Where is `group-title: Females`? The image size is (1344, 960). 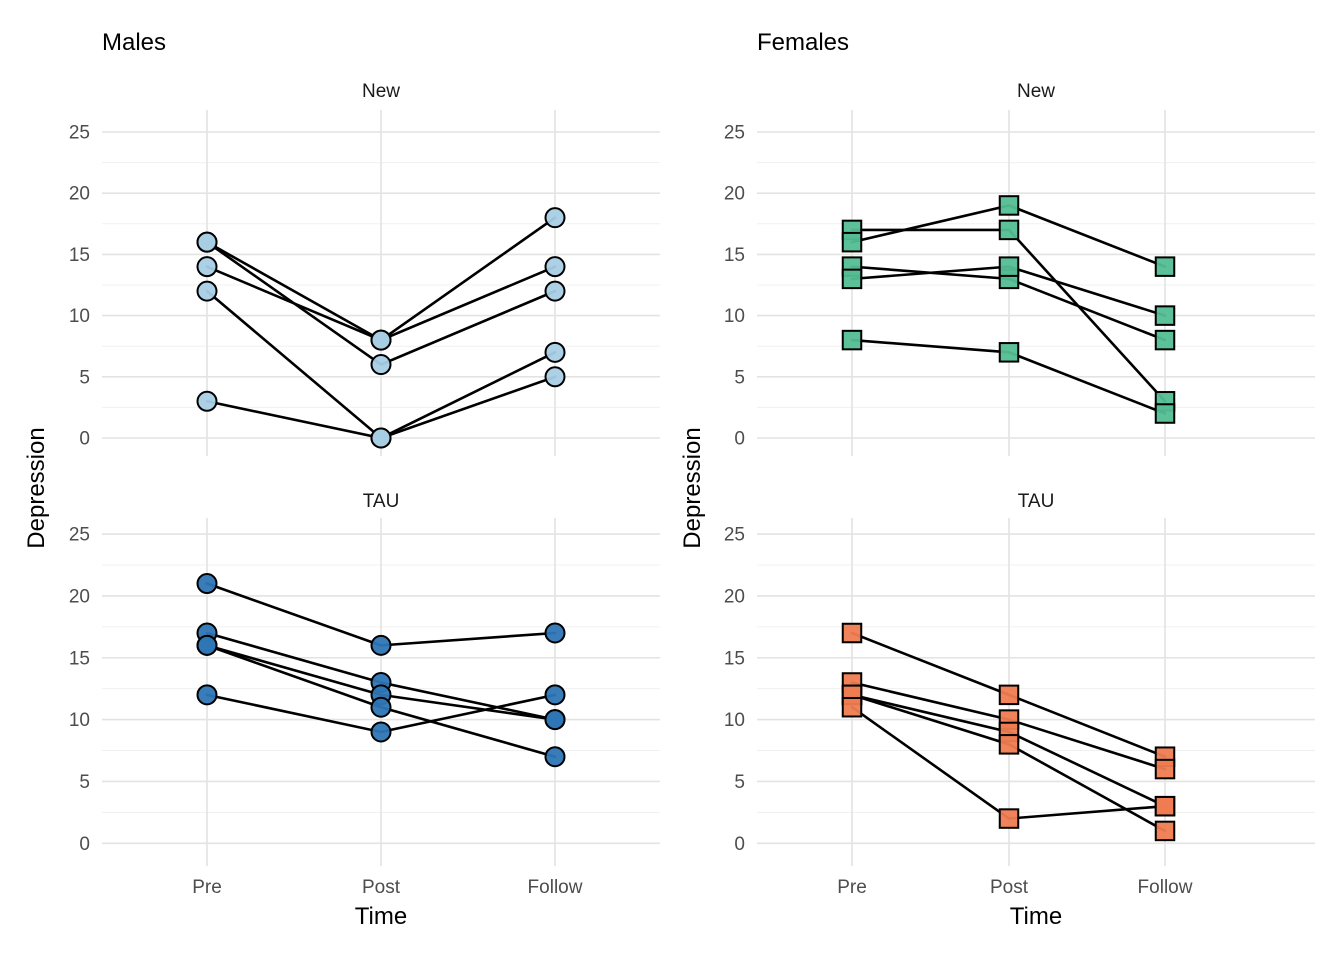 group-title: Females is located at coordinates (803, 42).